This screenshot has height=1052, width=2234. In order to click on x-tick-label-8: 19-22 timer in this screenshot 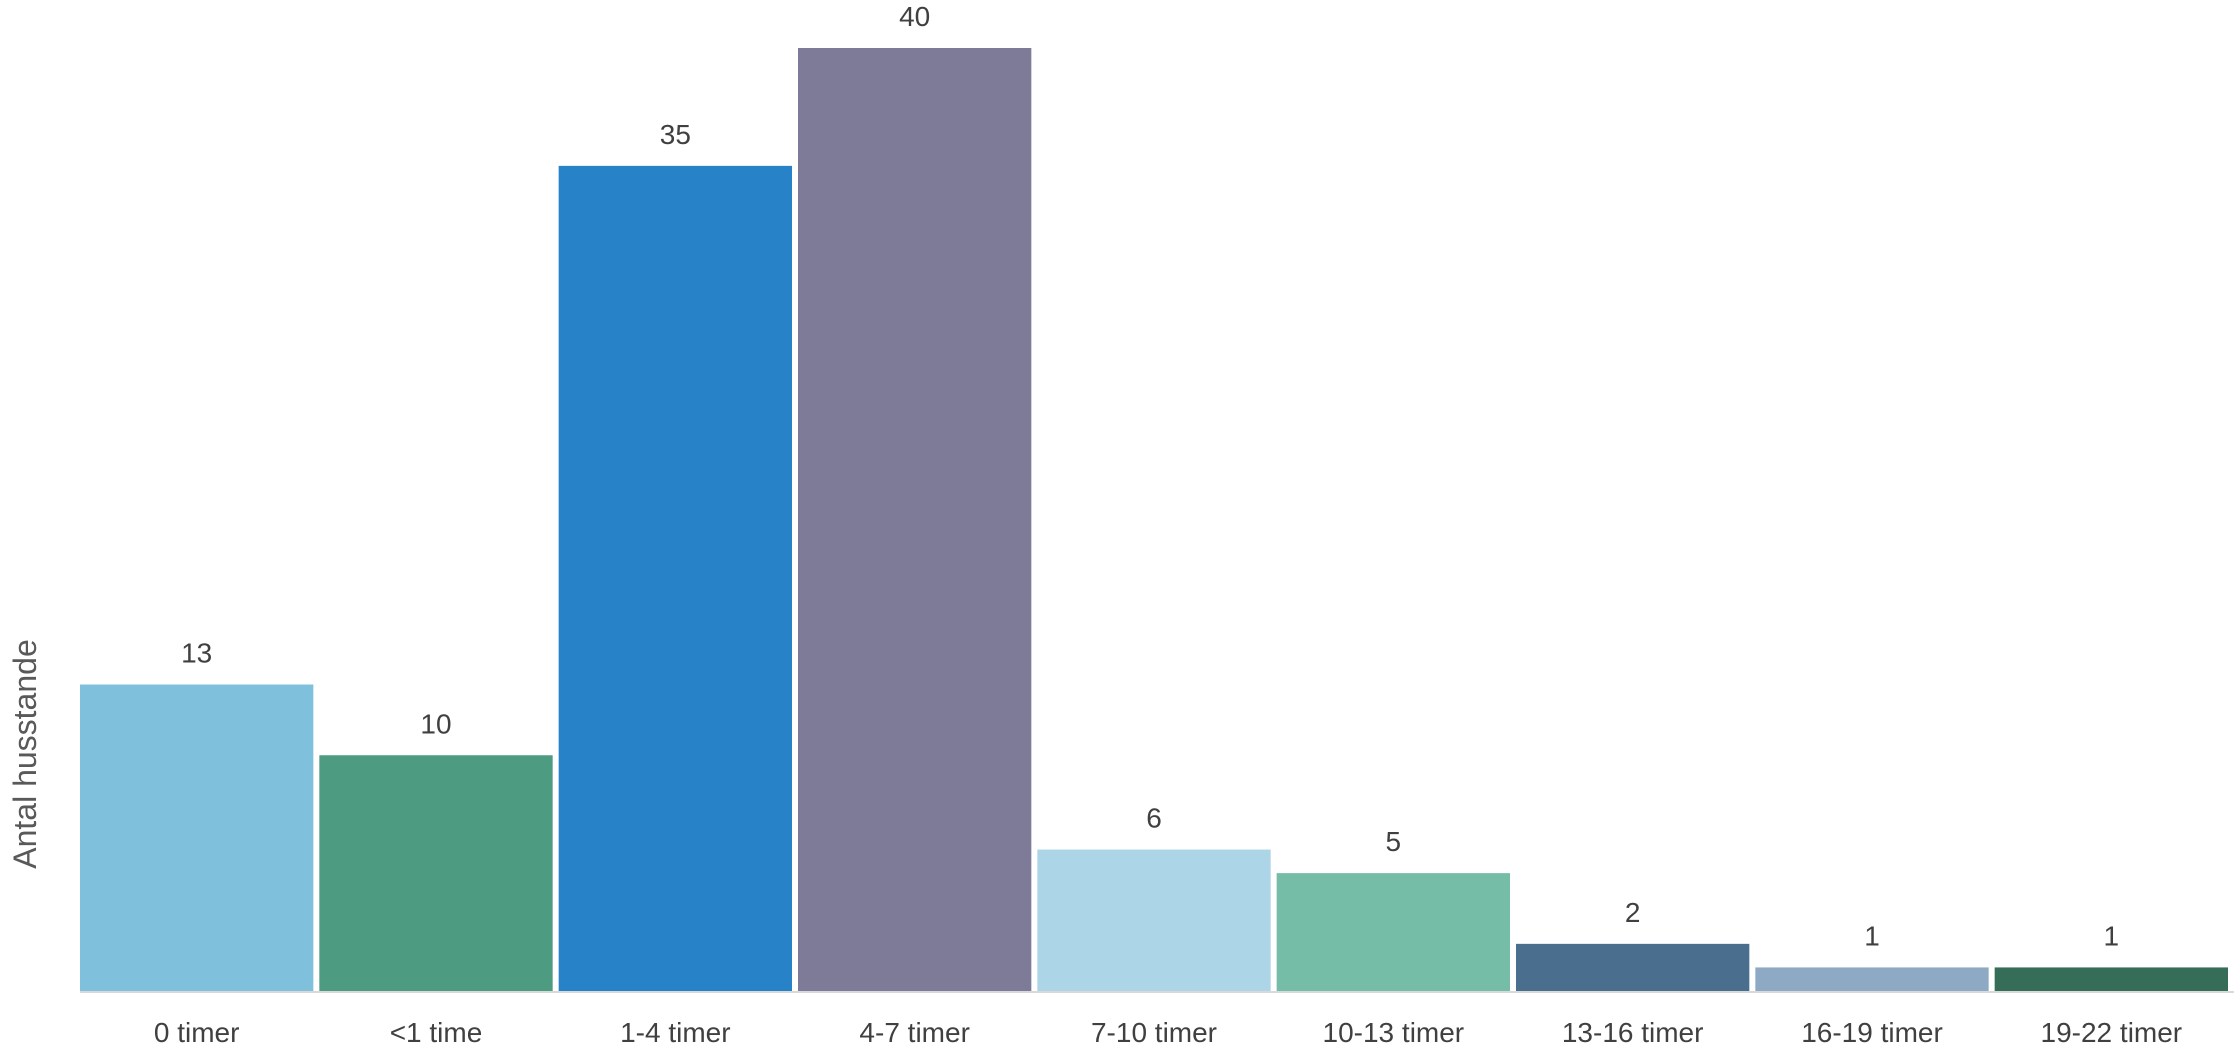, I will do `click(2112, 1032)`.